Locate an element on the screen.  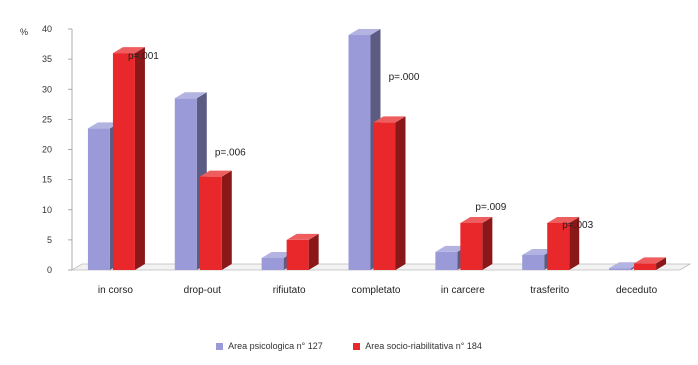
legend-item-series-1: Area psicologica n° 127 is located at coordinates (269, 346).